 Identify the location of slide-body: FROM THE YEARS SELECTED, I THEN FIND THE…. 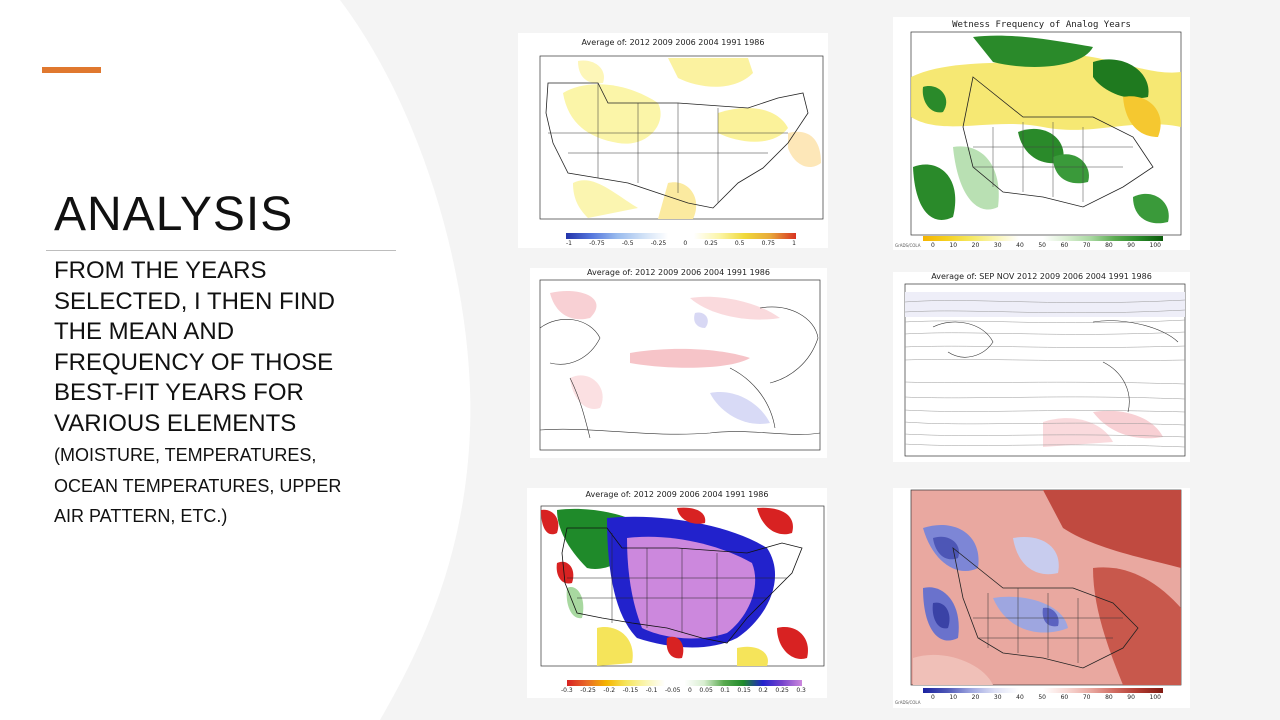
(214, 393).